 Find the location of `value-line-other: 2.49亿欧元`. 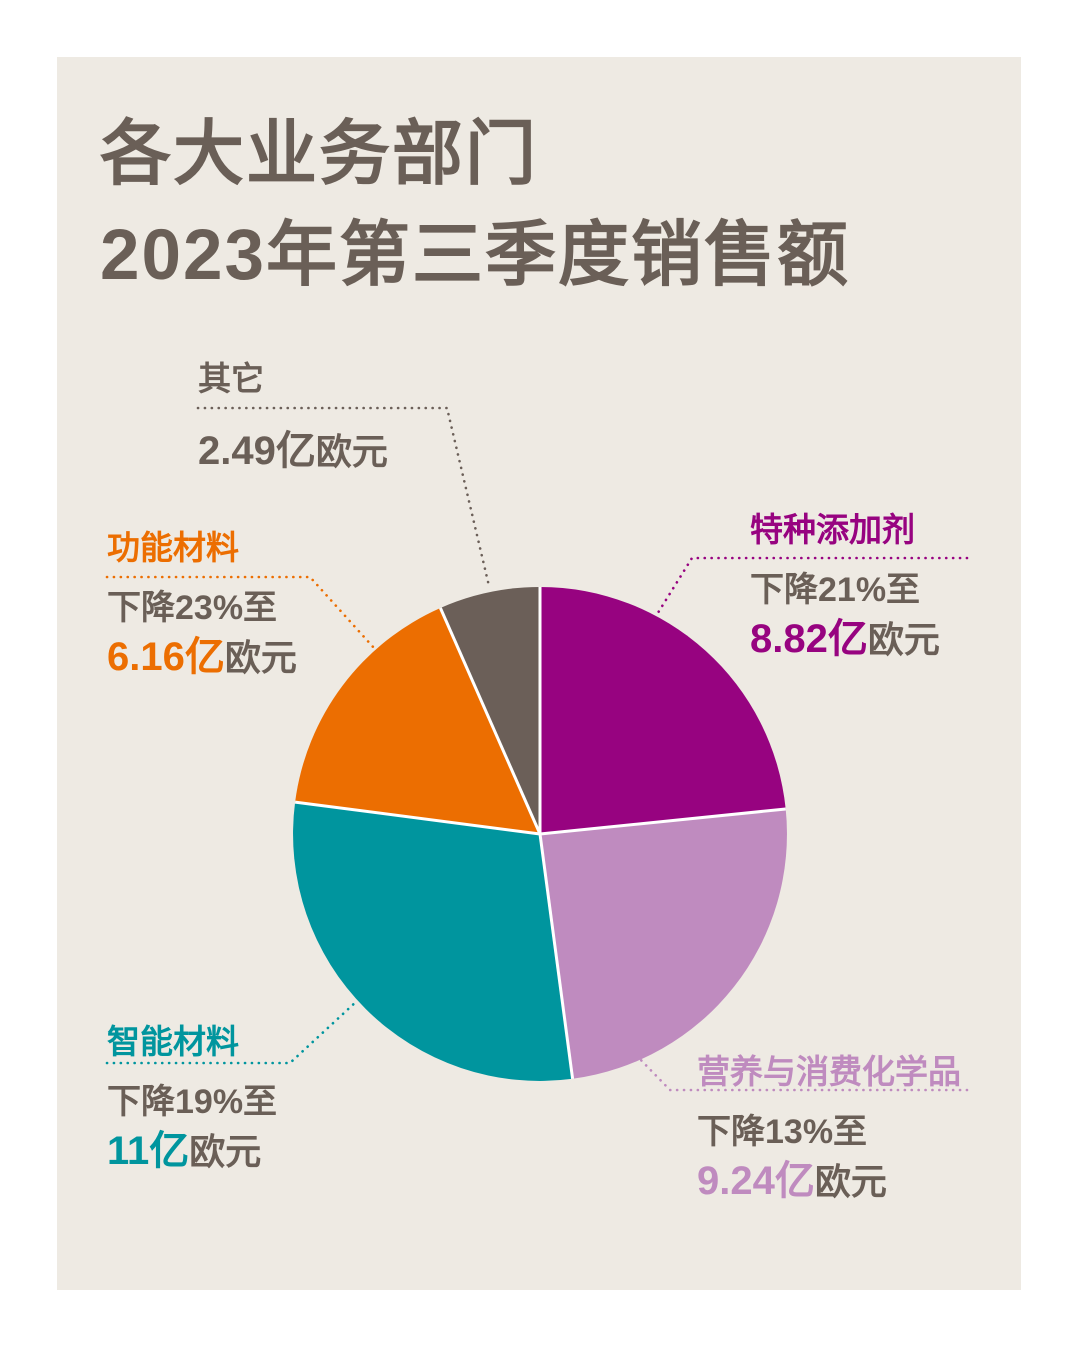

value-line-other: 2.49亿欧元 is located at coordinates (293, 451).